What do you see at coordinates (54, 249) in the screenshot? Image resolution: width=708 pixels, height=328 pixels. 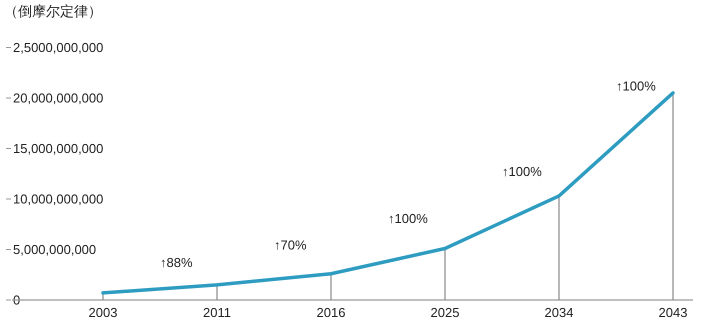 I see `ytick: 5,000,000,000` at bounding box center [54, 249].